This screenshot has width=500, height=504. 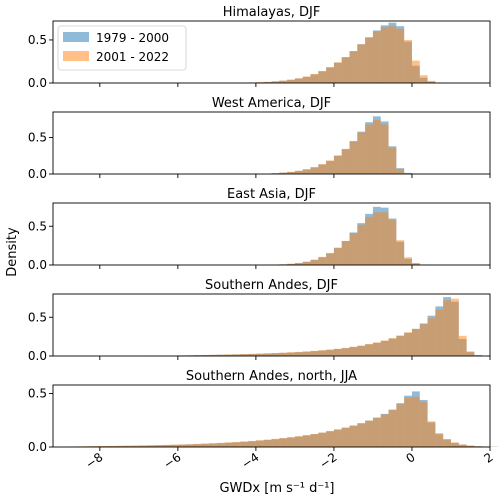 I want to click on x-tick-label: 2, so click(x=488, y=458).